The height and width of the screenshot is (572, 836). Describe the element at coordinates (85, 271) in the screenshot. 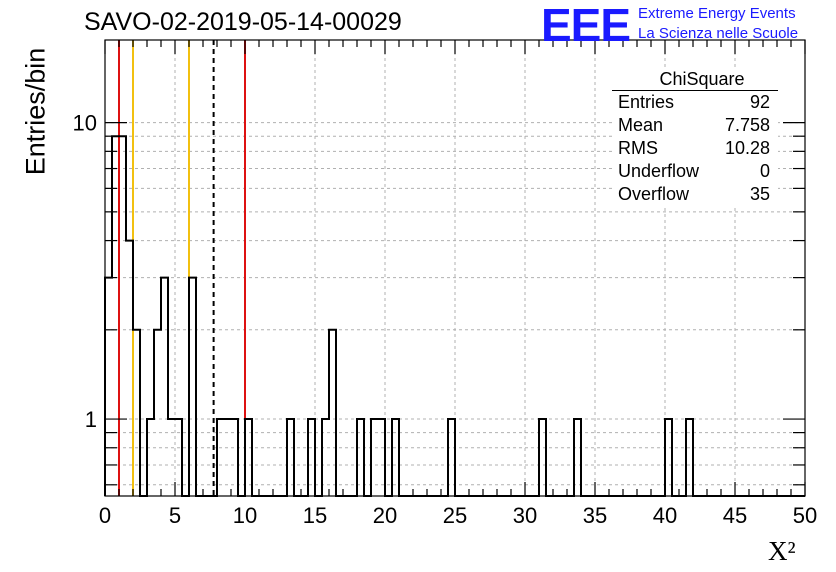

I see `y-tick-labels: 1 10` at that location.